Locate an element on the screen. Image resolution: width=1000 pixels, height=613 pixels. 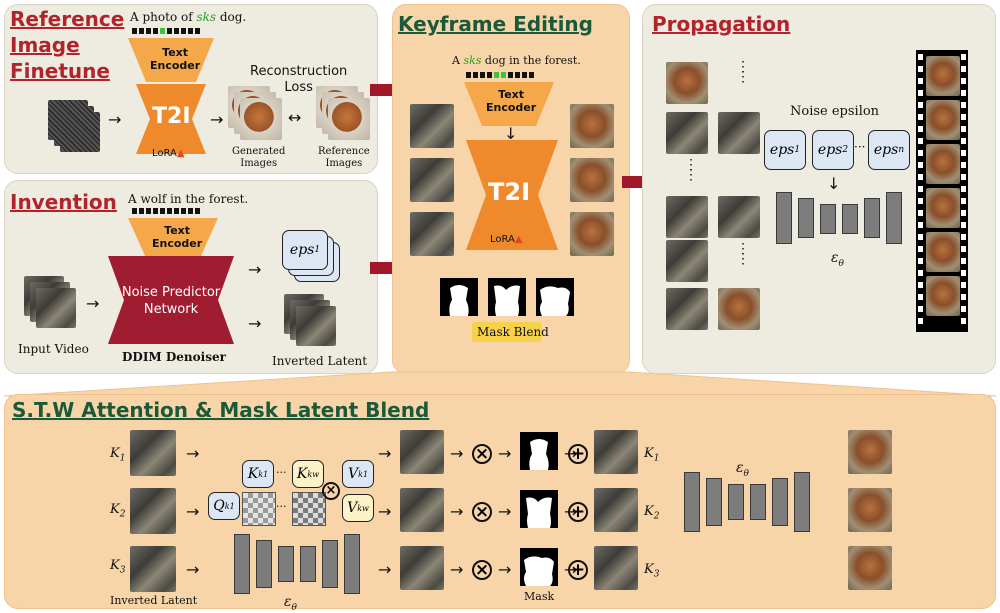
multiply-icon-1: × is located at coordinates (482, 454).